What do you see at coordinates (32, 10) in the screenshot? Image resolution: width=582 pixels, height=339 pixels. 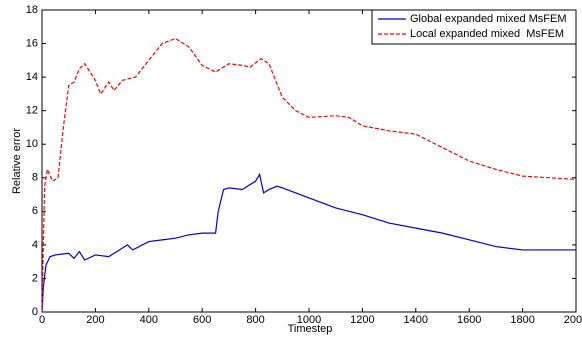 I see `y-tick-label: 18` at bounding box center [32, 10].